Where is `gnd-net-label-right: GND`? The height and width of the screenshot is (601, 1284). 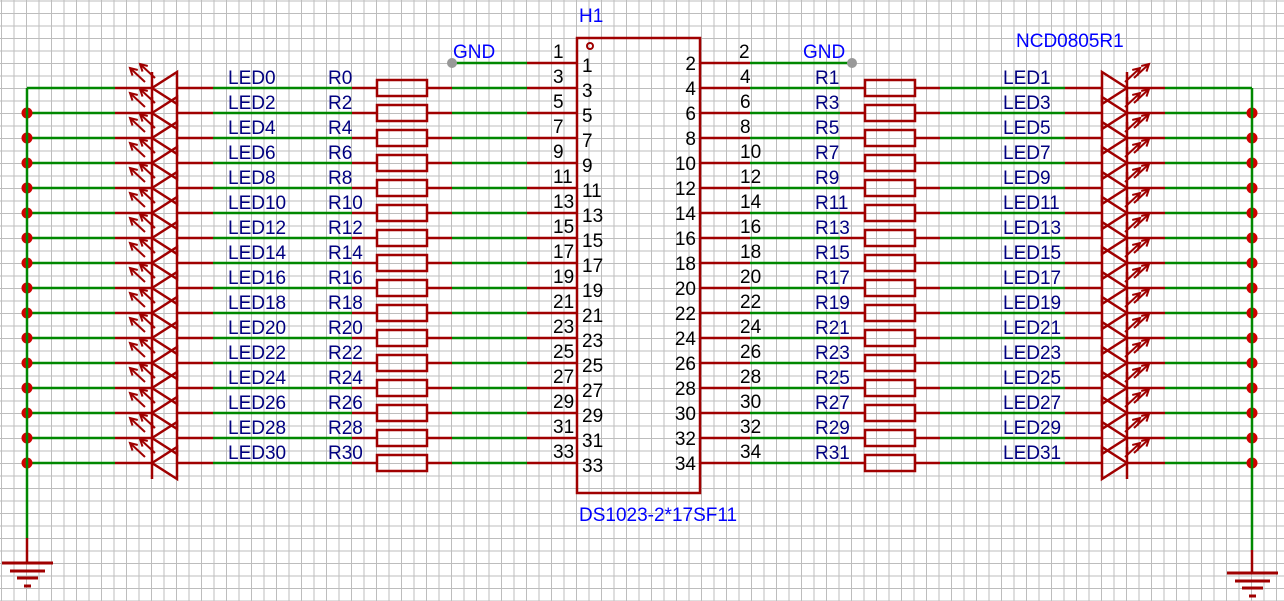 gnd-net-label-right: GND is located at coordinates (824, 52).